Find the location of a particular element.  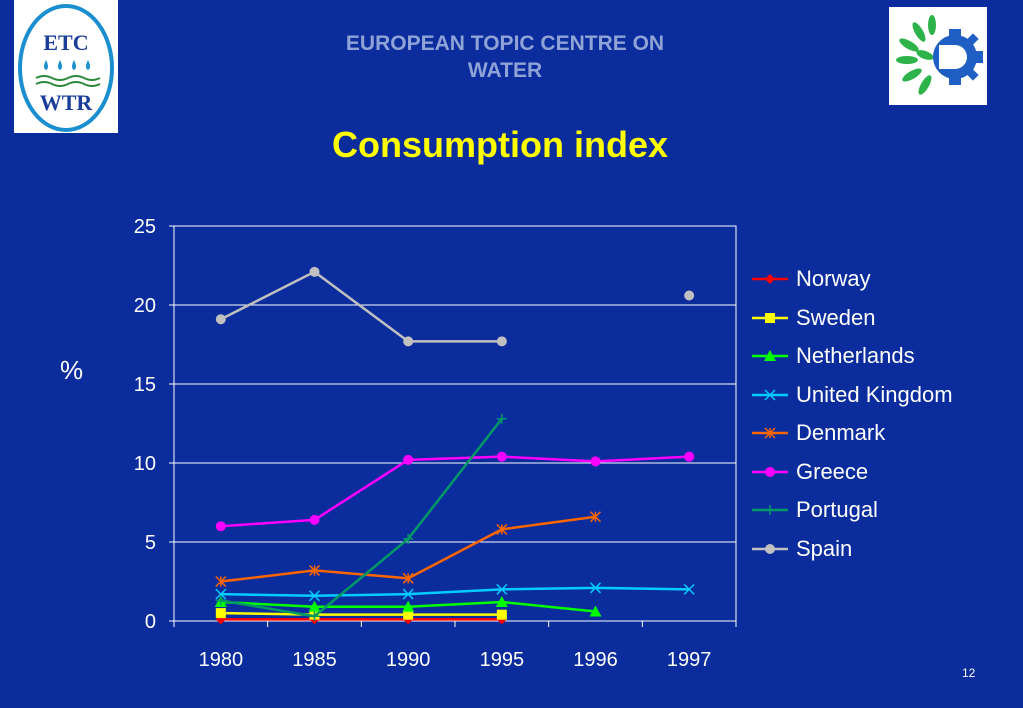

legend-item-norway: Norway is located at coordinates (852, 279).